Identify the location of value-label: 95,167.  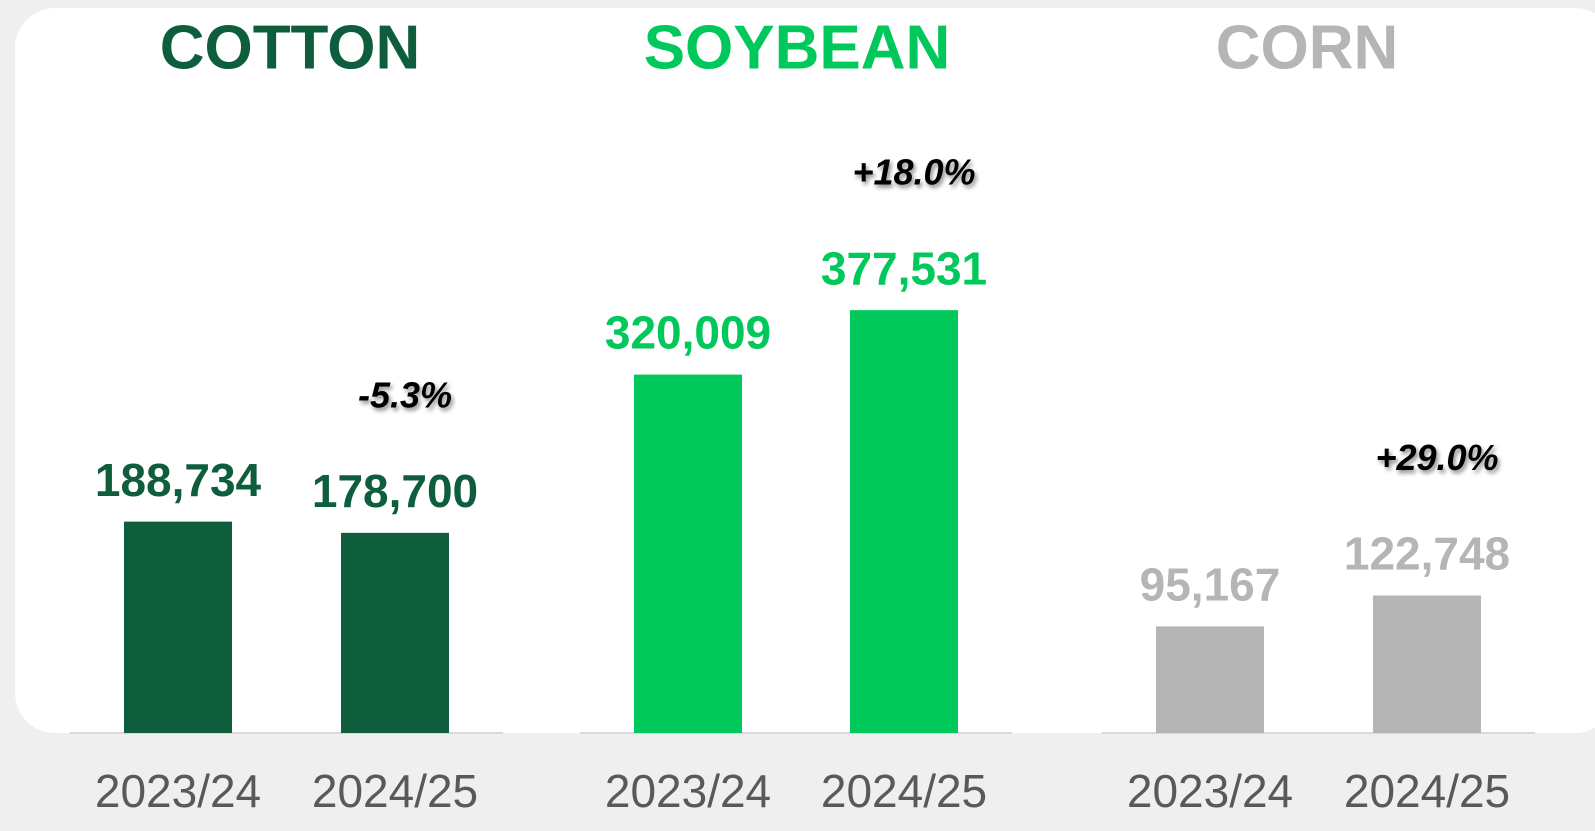
(1210, 585).